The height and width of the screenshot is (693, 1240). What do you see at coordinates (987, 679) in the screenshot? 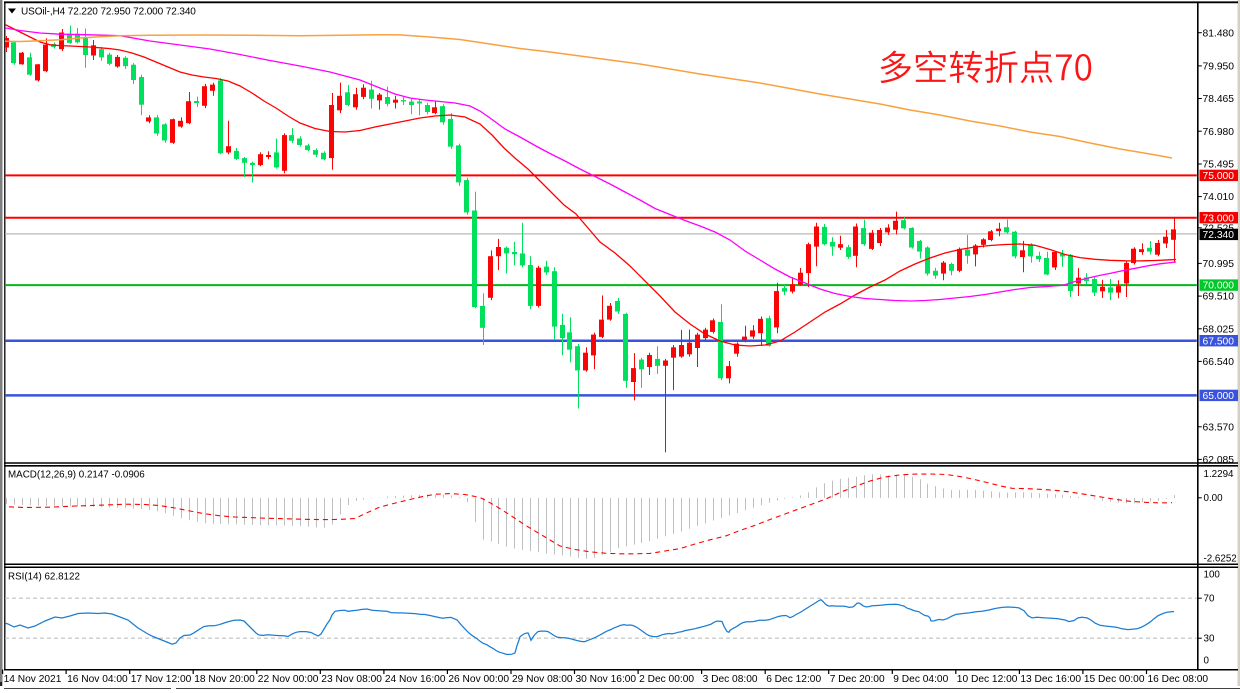
I see `svg-text: 10 Dec 12:00` at bounding box center [987, 679].